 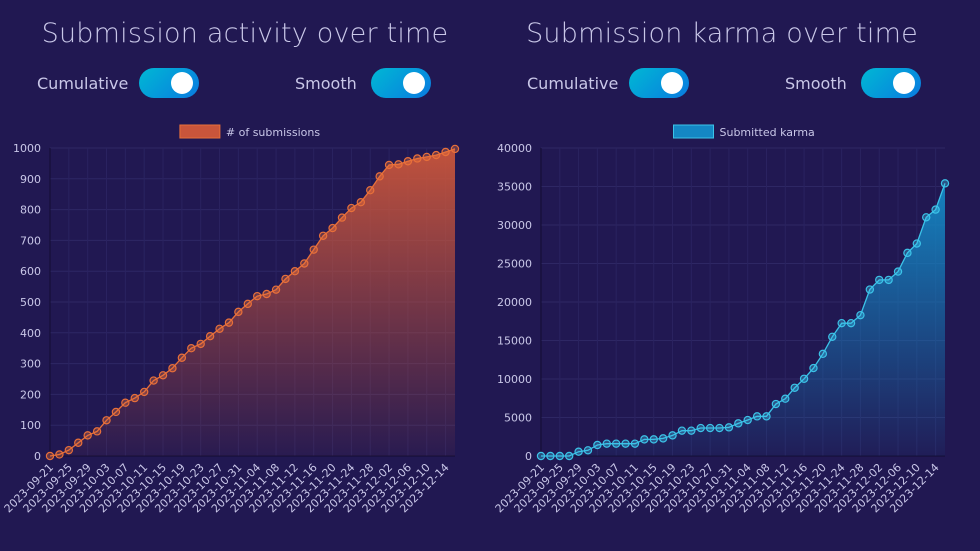 I want to click on cumulative-label: Cumulative, so click(x=83, y=83).